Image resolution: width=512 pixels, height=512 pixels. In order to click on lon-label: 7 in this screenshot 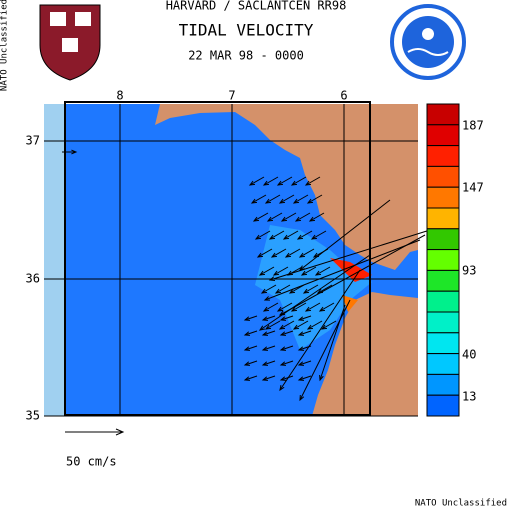, I will do `click(231, 96)`.